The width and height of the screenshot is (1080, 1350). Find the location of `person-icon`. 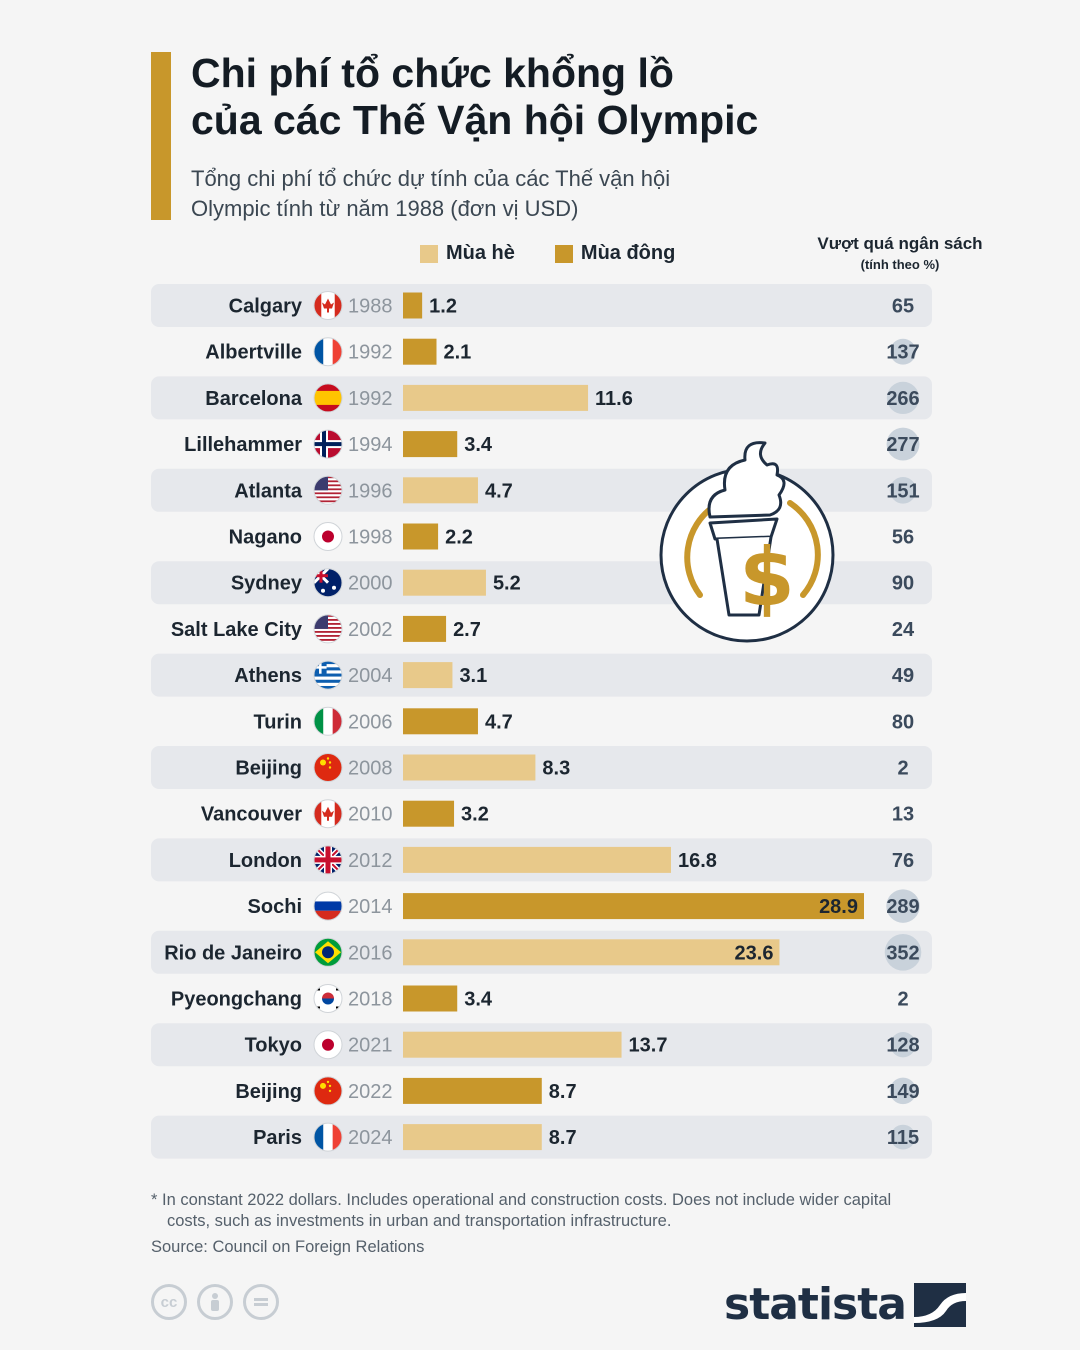

person-icon is located at coordinates (215, 1302).